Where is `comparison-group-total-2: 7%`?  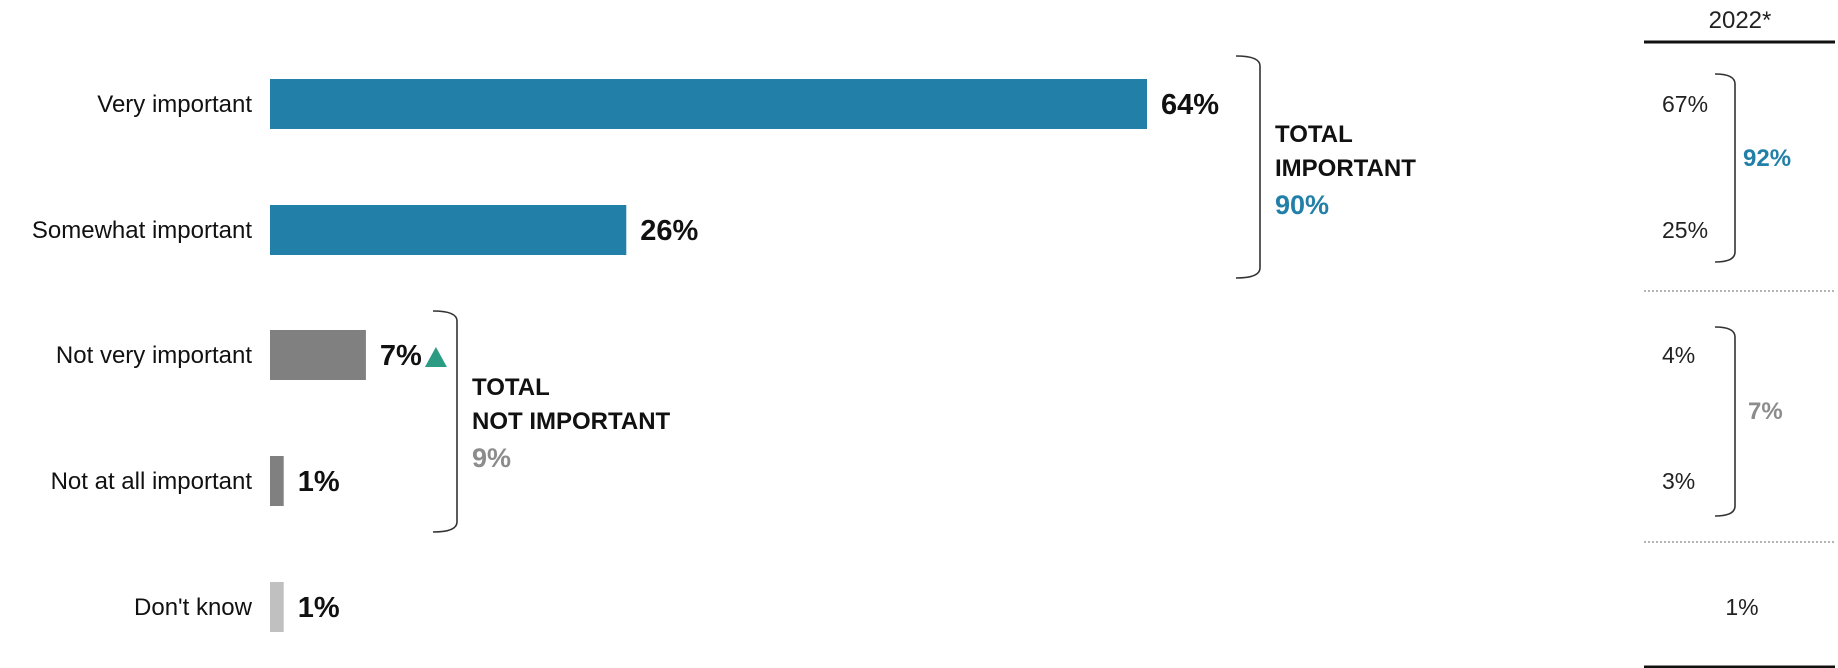 comparison-group-total-2: 7% is located at coordinates (1765, 411).